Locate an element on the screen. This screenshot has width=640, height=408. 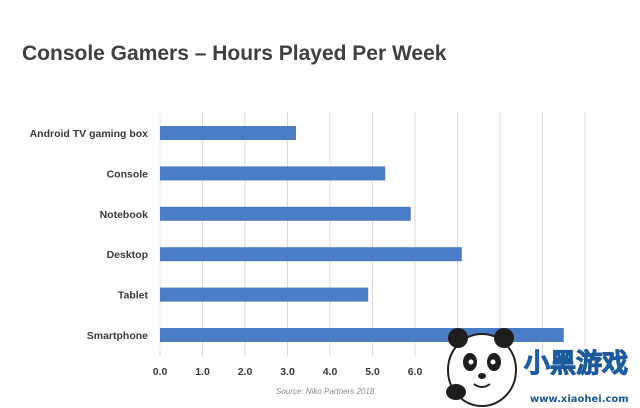
watermark-url: www.xiaohei.com is located at coordinates (579, 399).